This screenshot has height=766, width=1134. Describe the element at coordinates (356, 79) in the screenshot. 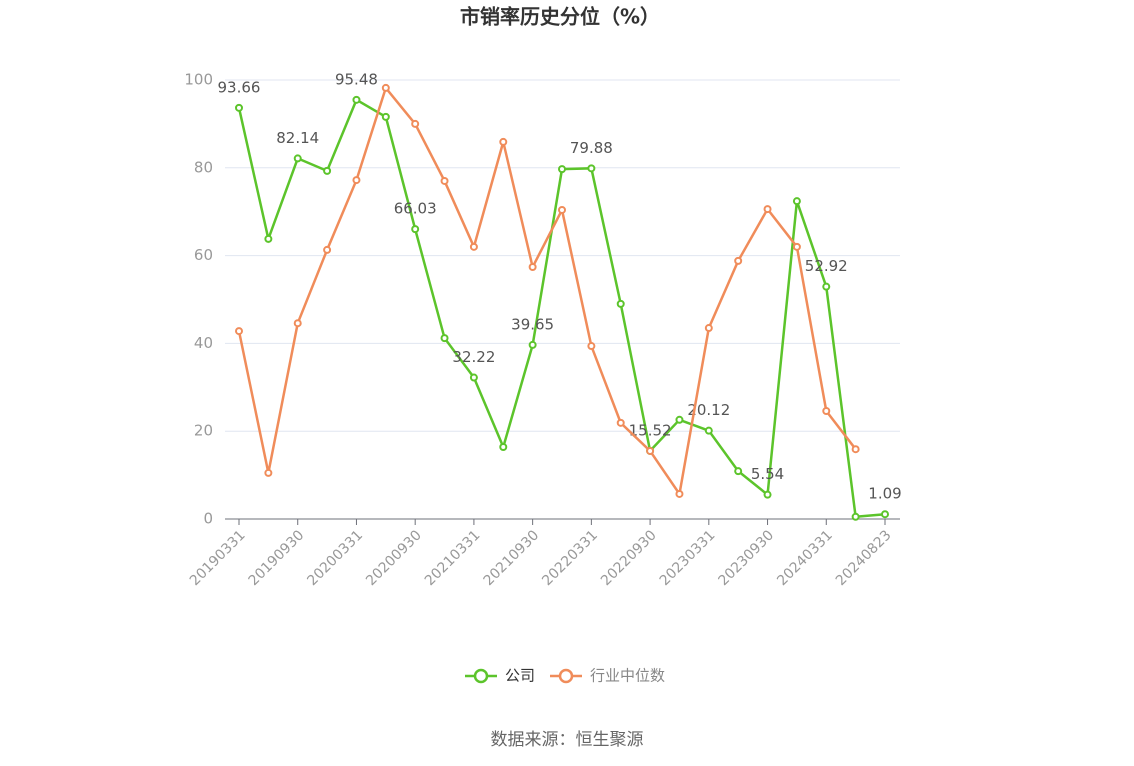

I see `value-label: 95.48` at that location.